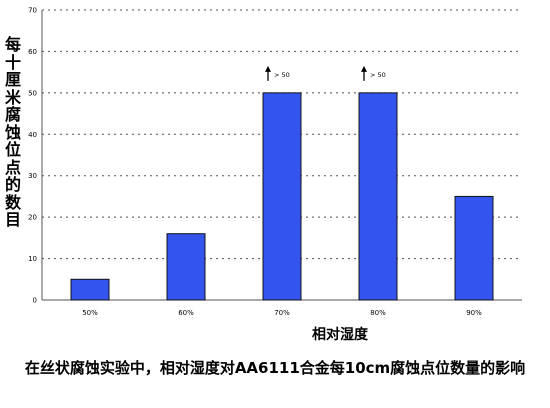 This screenshot has width=550, height=408. I want to click on y-tick-label: 40, so click(32, 135).